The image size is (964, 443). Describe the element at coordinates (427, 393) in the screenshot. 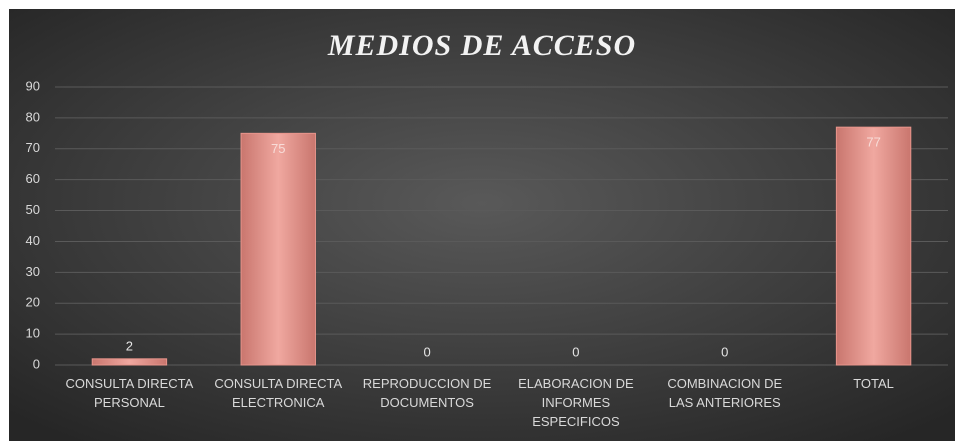

I see `x-tick-label: REPRODUCCION DE DOCUMENTOS` at that location.